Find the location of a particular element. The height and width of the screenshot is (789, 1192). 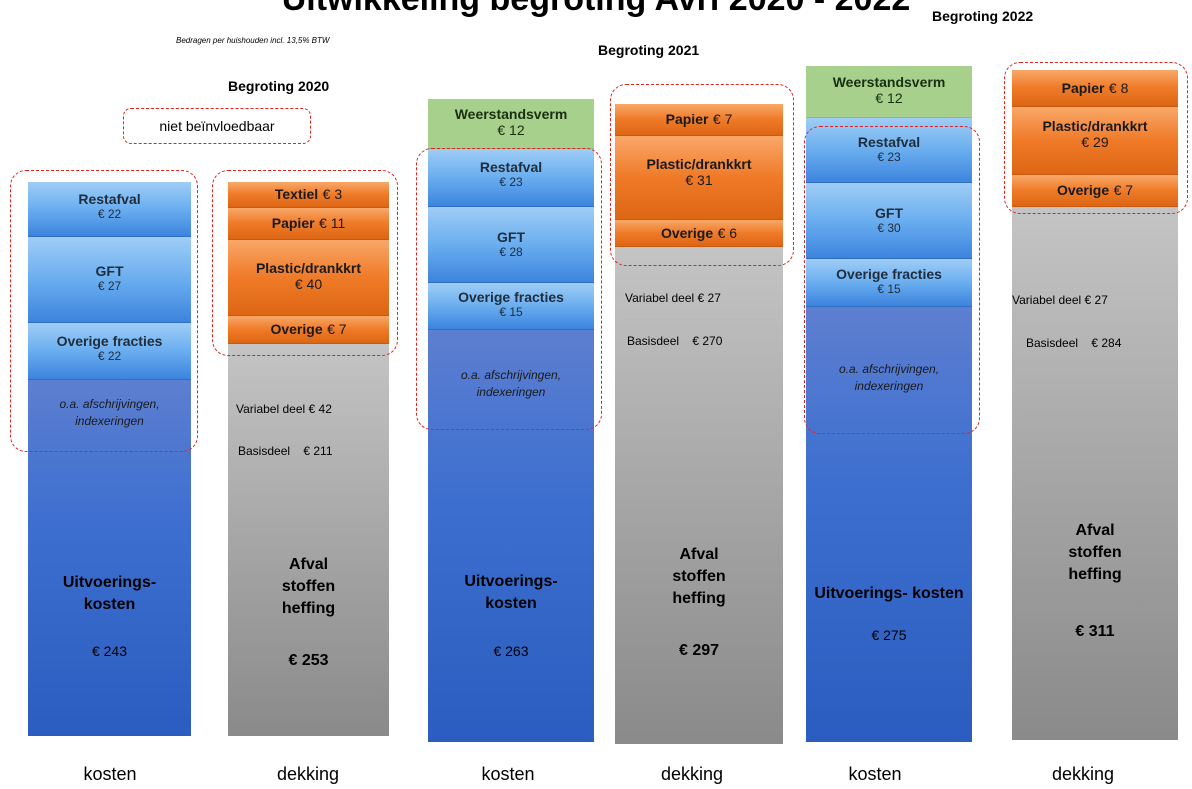

variabel-value: € 27 is located at coordinates (1096, 300).